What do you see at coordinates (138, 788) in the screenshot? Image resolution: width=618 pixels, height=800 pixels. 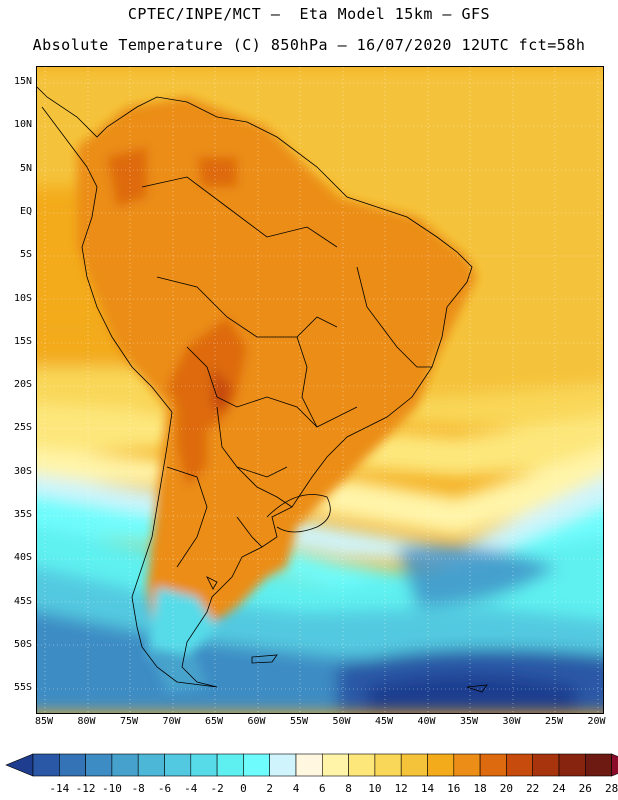 I see `colorbar-tick-label: -8` at bounding box center [138, 788].